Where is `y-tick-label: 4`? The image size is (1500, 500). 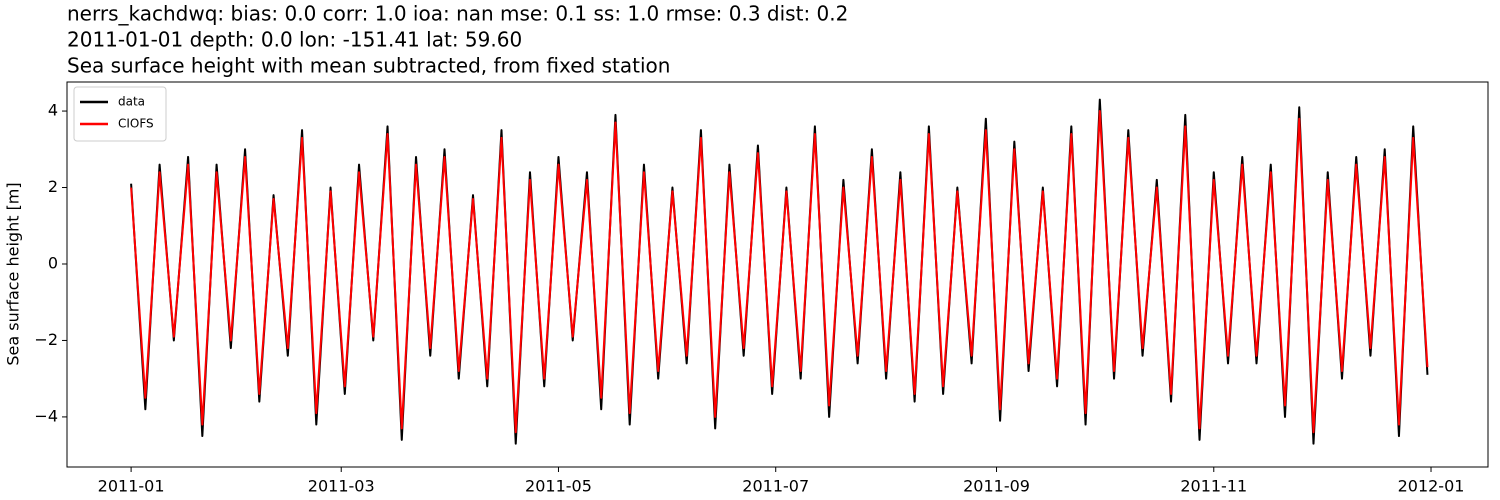 y-tick-label: 4 is located at coordinates (53, 110).